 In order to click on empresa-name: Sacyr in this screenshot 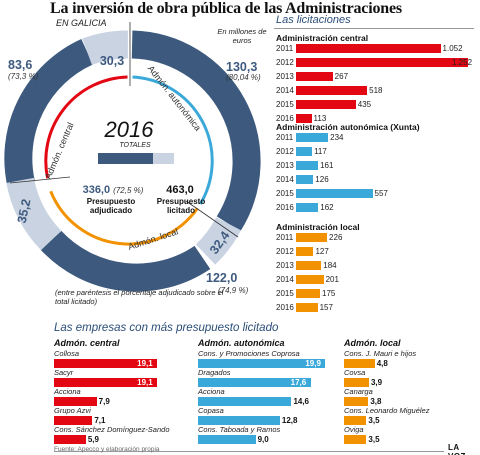, I will do `click(64, 372)`.